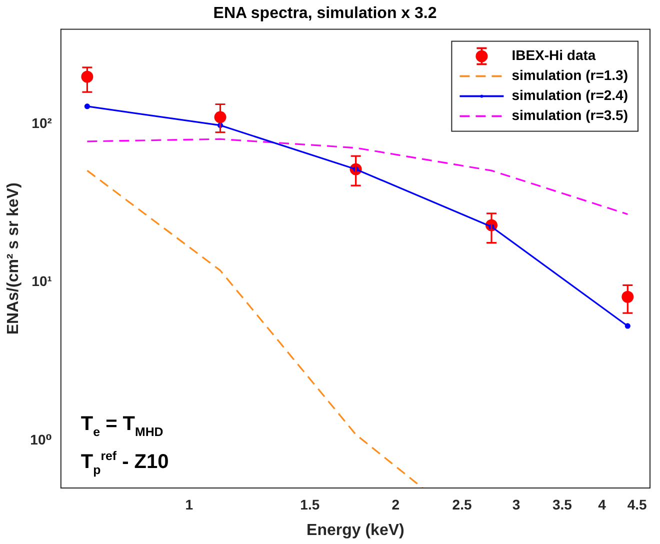  What do you see at coordinates (516, 504) in the screenshot?
I see `x-tick-label: 3` at bounding box center [516, 504].